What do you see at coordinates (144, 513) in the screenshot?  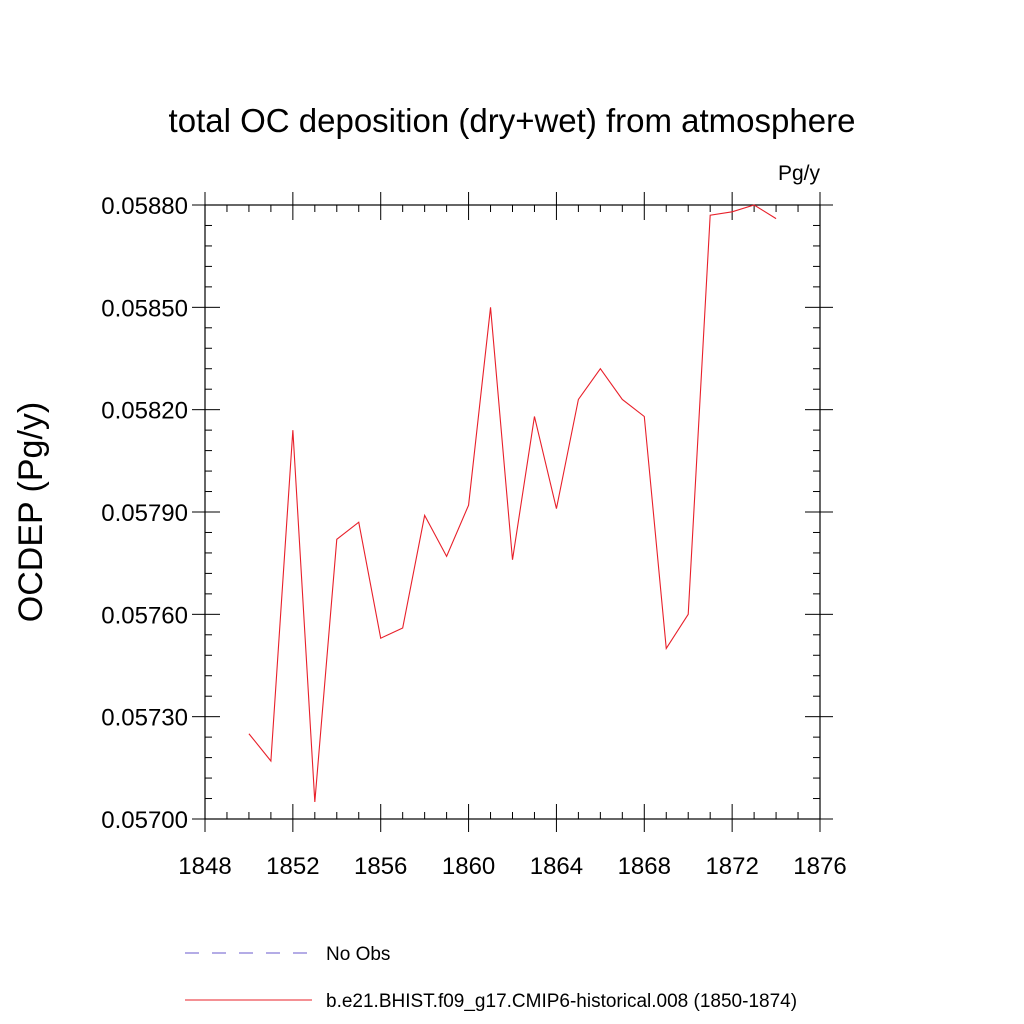 I see `y-tick-label: 0.05790` at bounding box center [144, 513].